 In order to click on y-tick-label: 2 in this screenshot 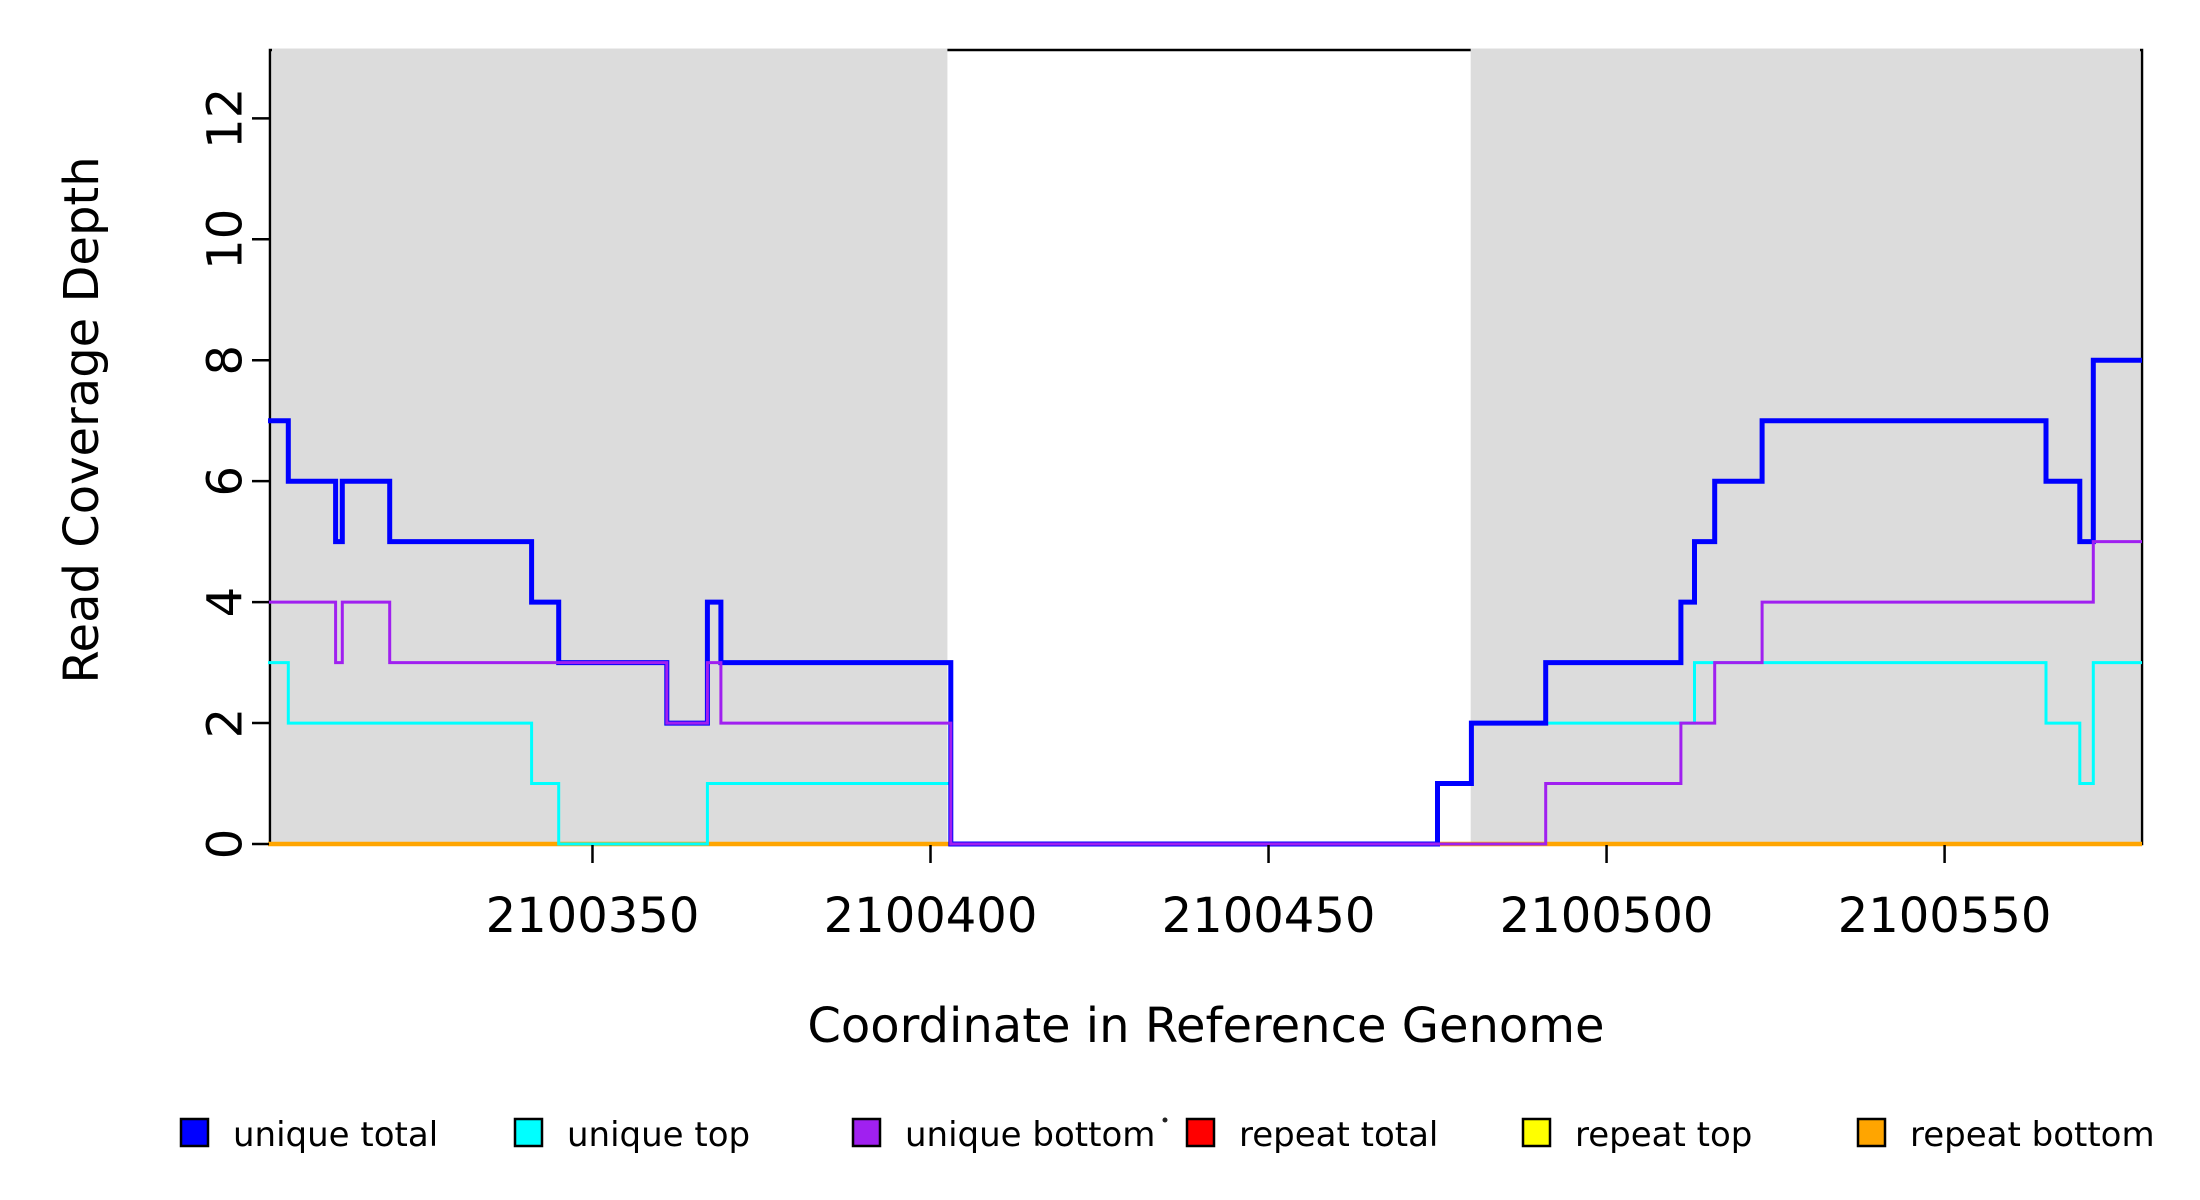, I will do `click(225, 723)`.